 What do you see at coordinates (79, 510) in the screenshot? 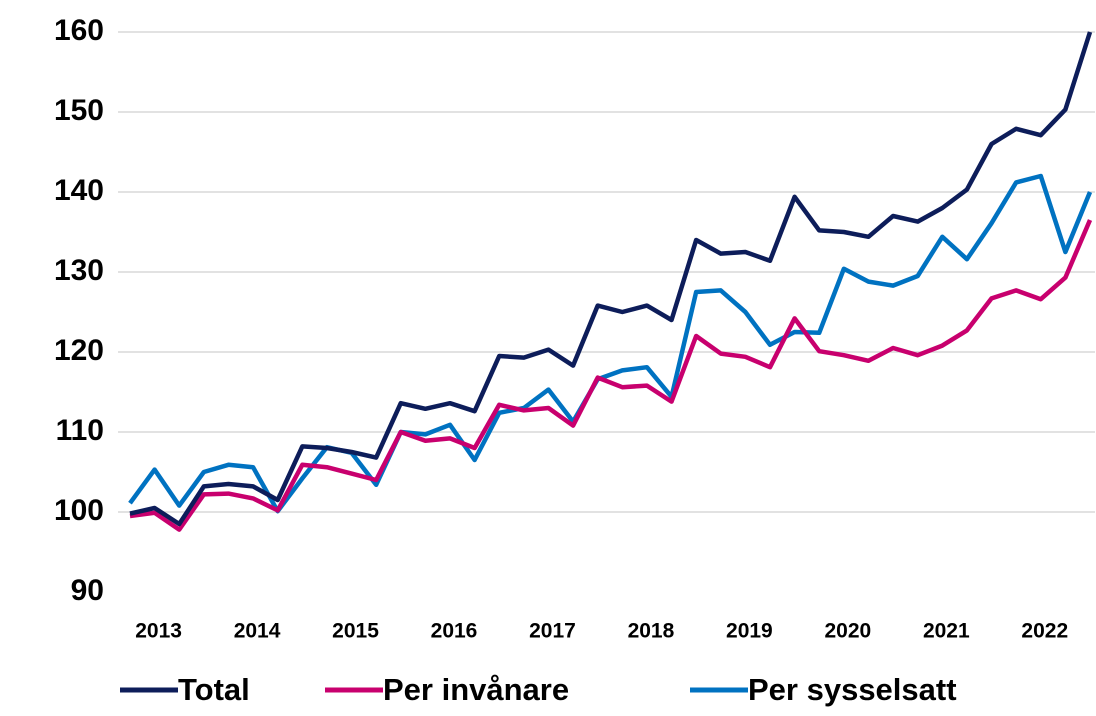
I see `y-tick-label: 100` at bounding box center [79, 510].